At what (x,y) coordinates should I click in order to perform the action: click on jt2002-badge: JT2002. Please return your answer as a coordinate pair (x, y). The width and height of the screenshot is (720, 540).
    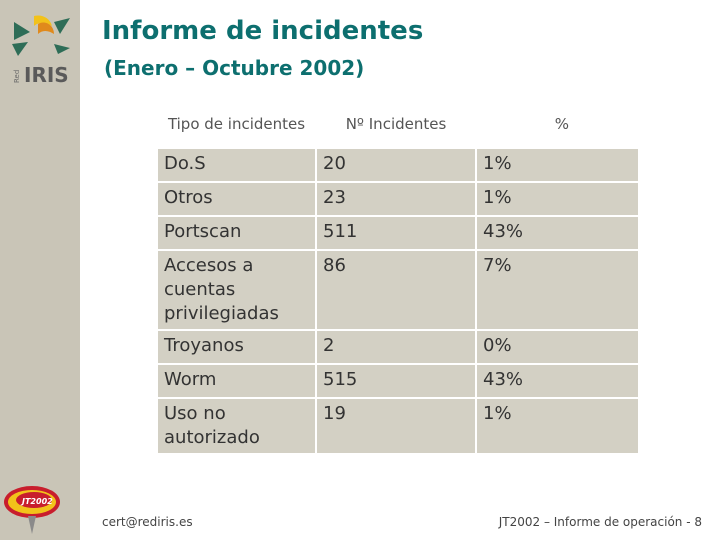
    Looking at the image, I should click on (32, 510).